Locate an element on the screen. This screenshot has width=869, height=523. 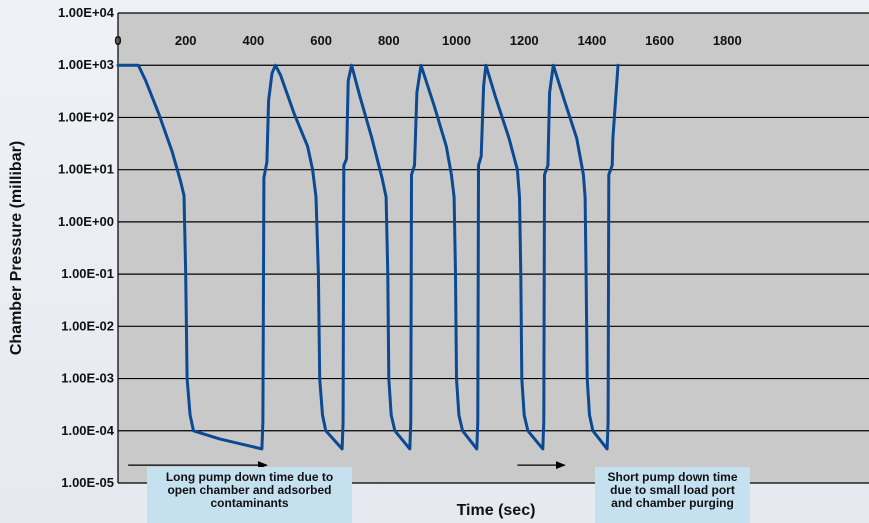
x-axis-title: Time (sec) is located at coordinates (496, 510).